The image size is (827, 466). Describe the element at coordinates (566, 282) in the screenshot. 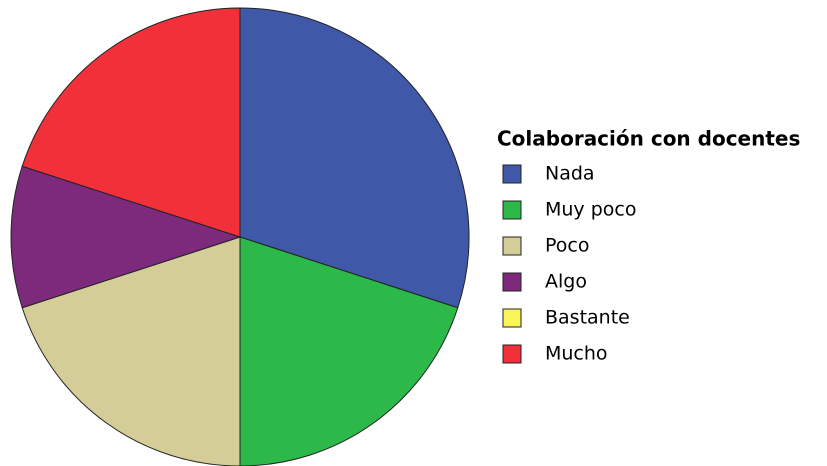

I see `legend-label: Algo` at that location.